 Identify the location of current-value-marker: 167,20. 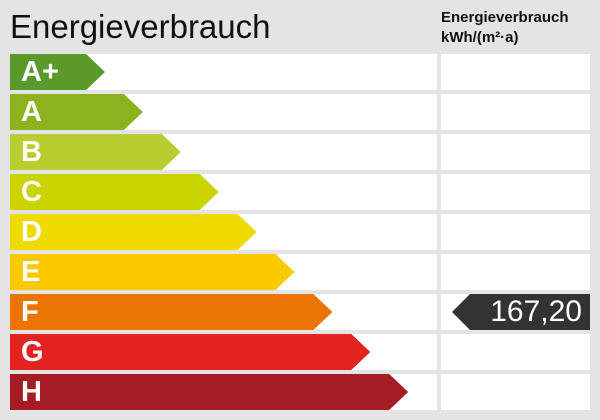
(521, 312).